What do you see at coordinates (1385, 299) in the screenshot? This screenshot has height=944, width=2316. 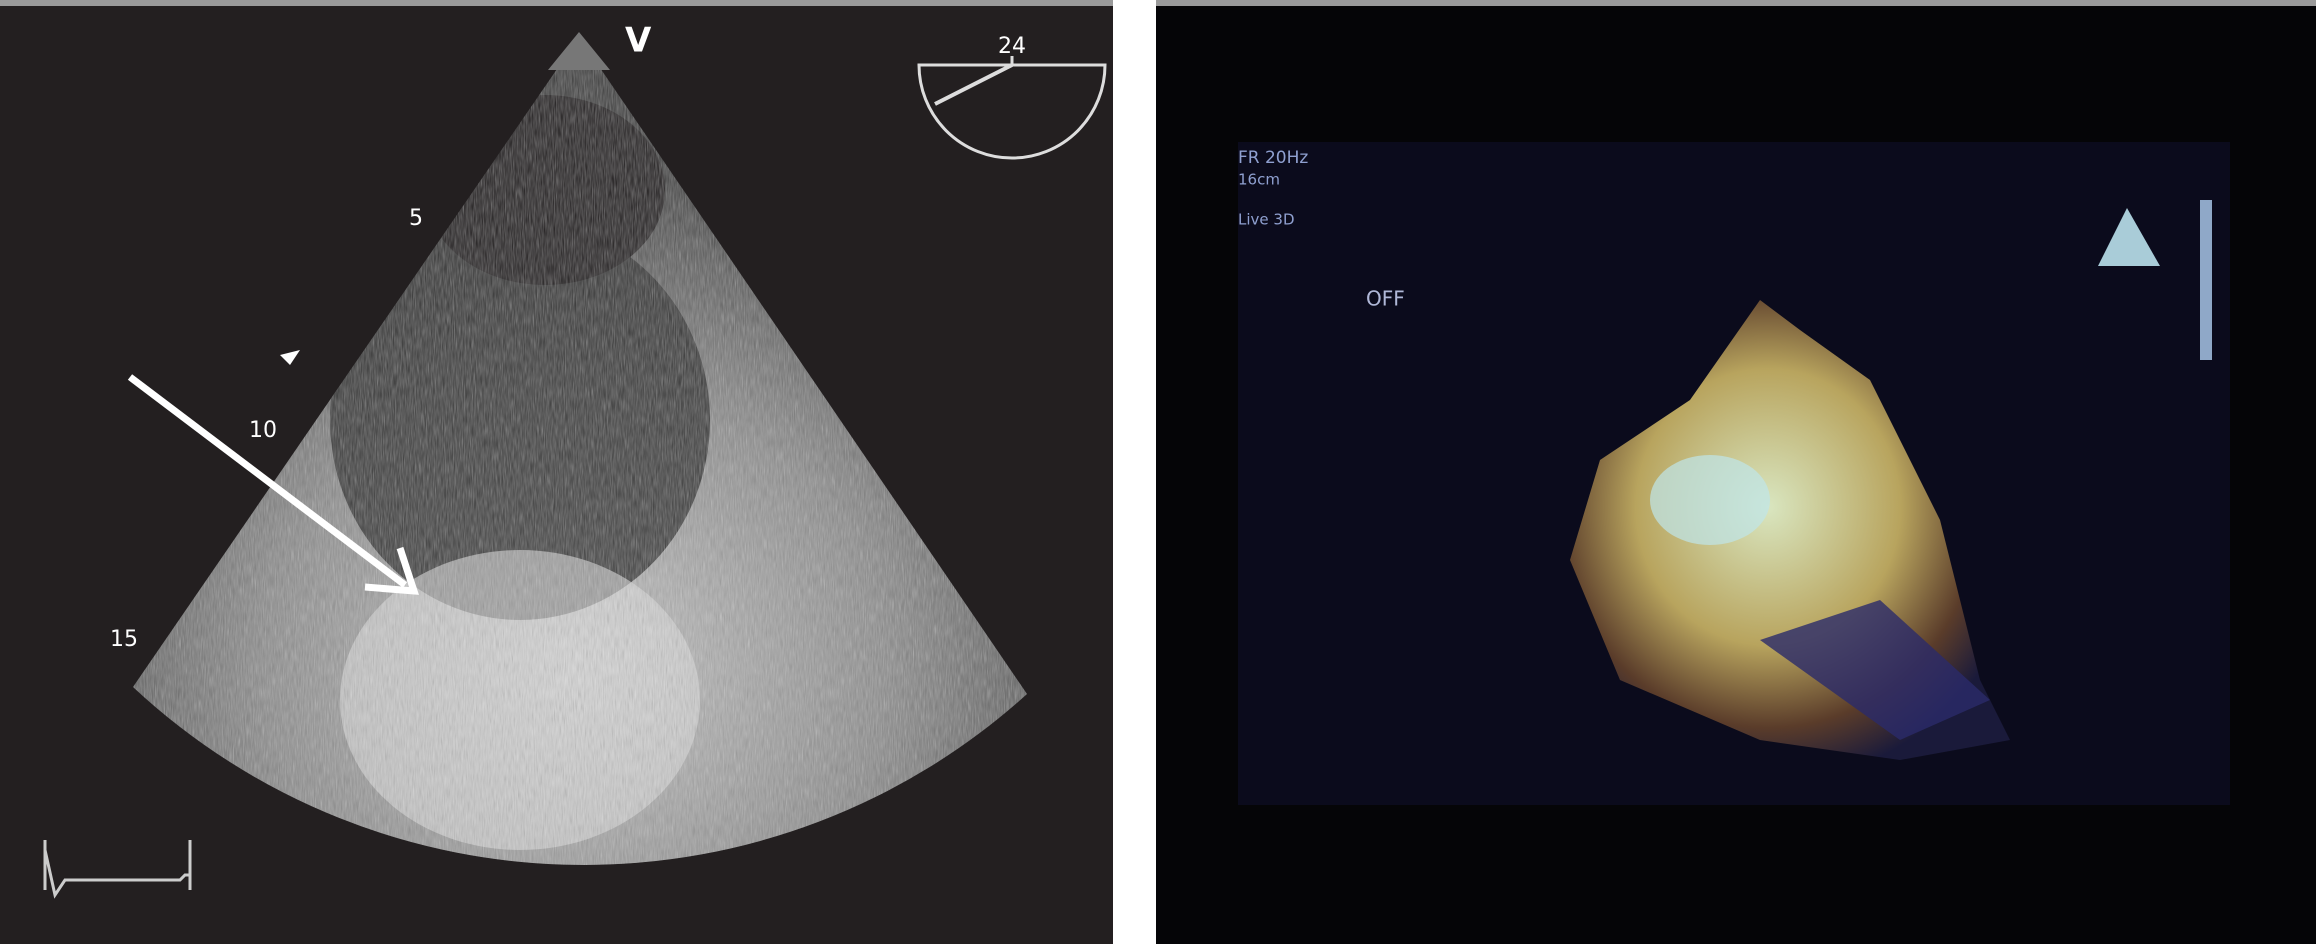 I see `status-label: OFF` at bounding box center [1385, 299].